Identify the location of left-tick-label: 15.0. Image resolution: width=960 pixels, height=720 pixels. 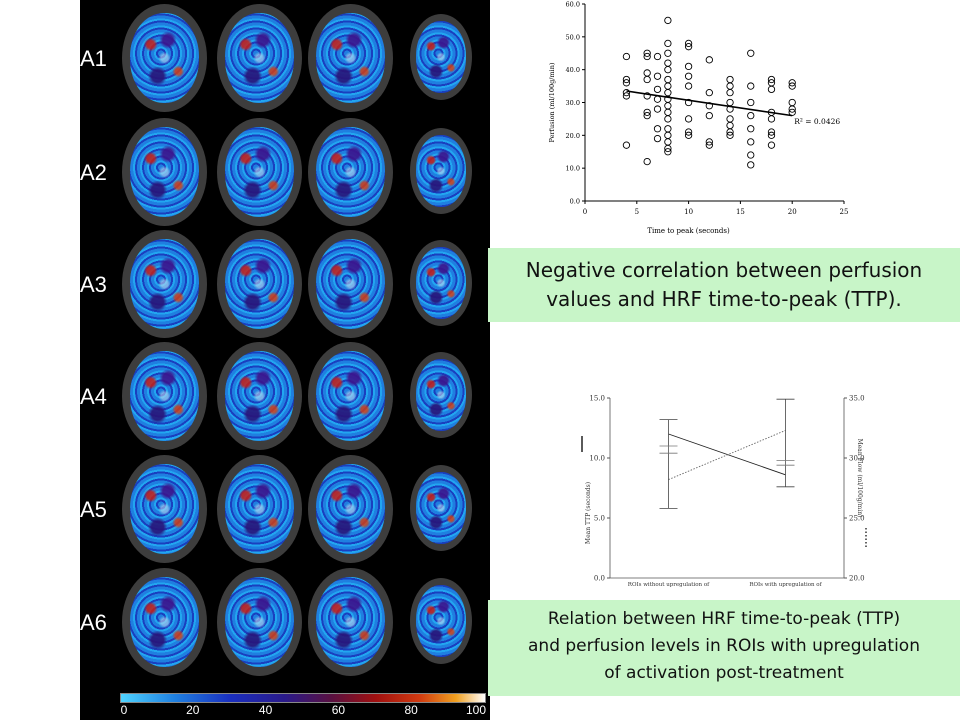
(597, 399).